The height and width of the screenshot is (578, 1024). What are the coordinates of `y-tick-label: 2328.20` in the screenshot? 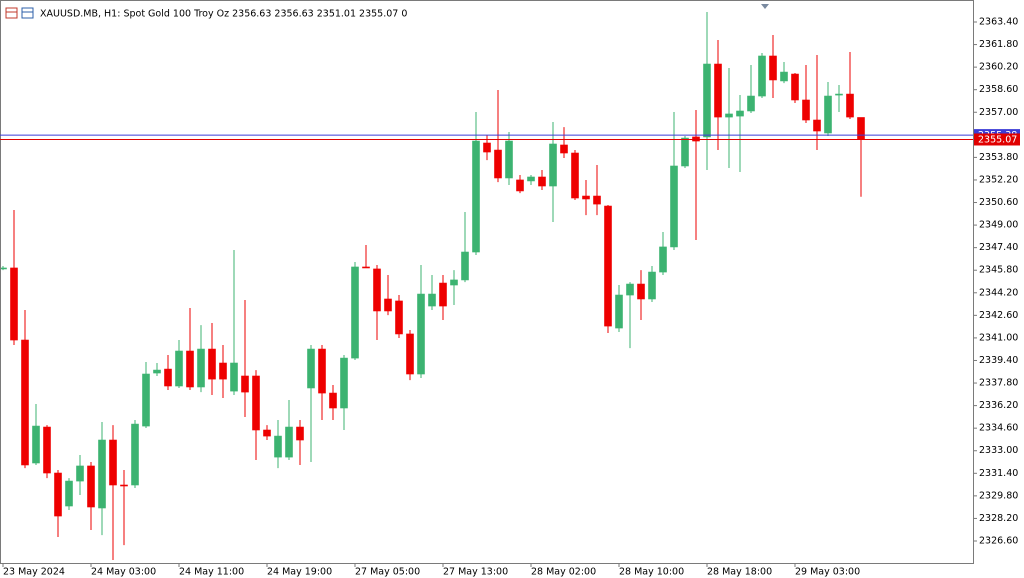 It's located at (998, 518).